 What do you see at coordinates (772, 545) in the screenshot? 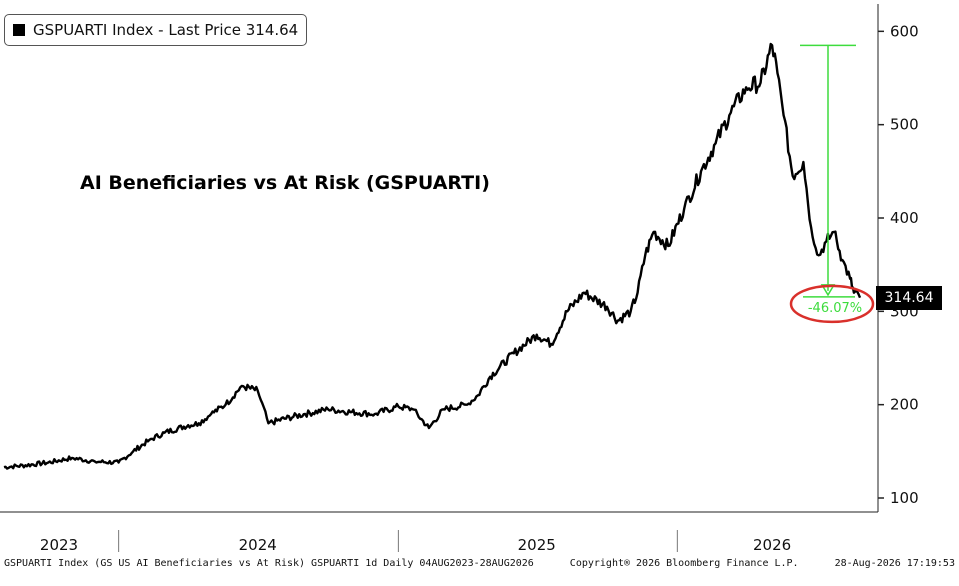
I see `x-tick-label: 2026` at bounding box center [772, 545].